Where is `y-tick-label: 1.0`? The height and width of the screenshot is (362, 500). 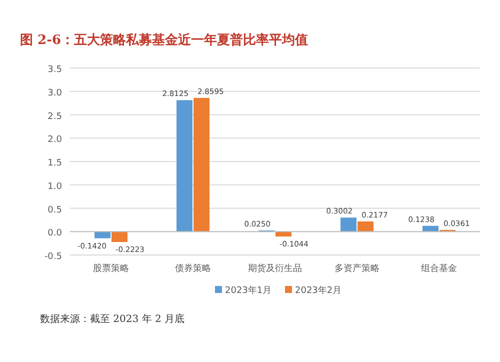 y-tick-label: 1.0 is located at coordinates (55, 187).